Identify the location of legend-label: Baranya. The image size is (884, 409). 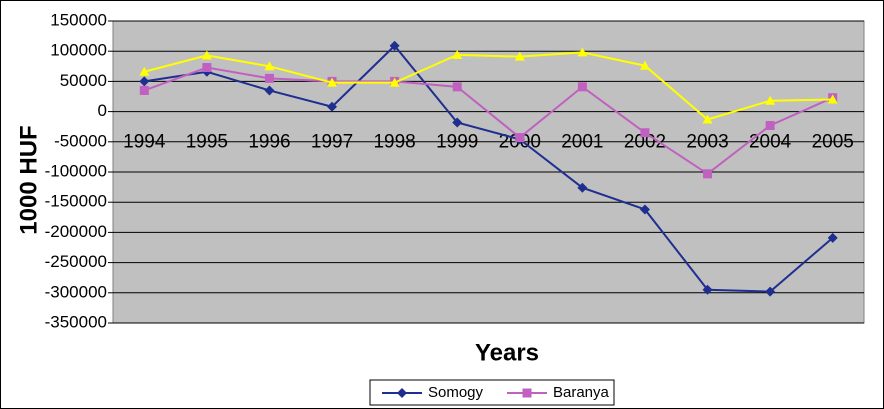
(581, 392).